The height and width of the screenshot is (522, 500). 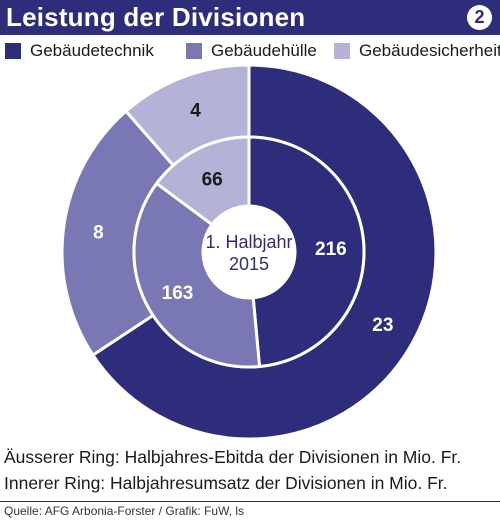 What do you see at coordinates (382, 325) in the screenshot?
I see `outer-ring-value-label-gebaeudetechnik: 23` at bounding box center [382, 325].